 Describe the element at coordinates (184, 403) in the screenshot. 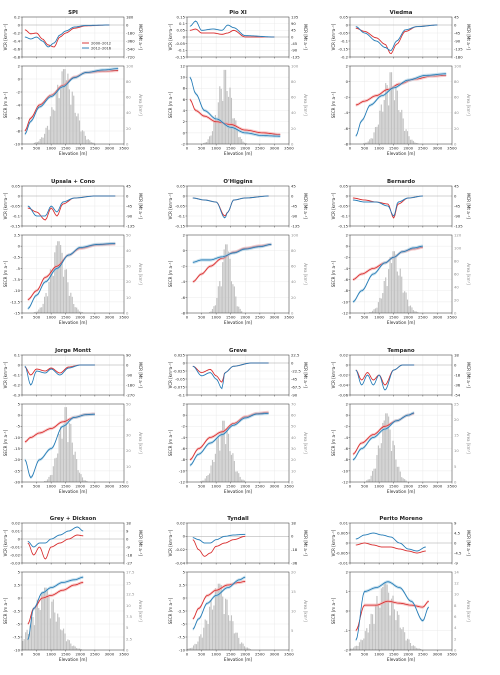

I see `tick-label-y: 2` at that location.